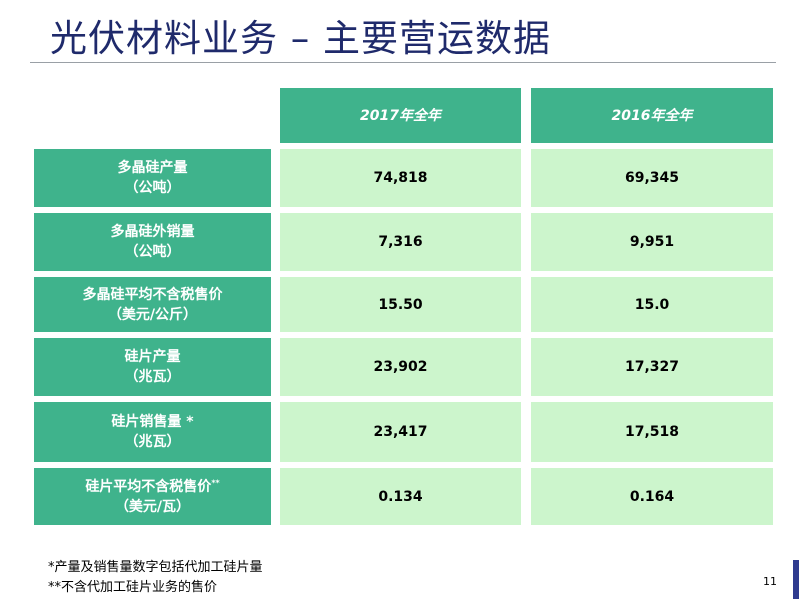 The width and height of the screenshot is (799, 599). What do you see at coordinates (152, 168) in the screenshot?
I see `row-label: 多晶硅产量` at bounding box center [152, 168].